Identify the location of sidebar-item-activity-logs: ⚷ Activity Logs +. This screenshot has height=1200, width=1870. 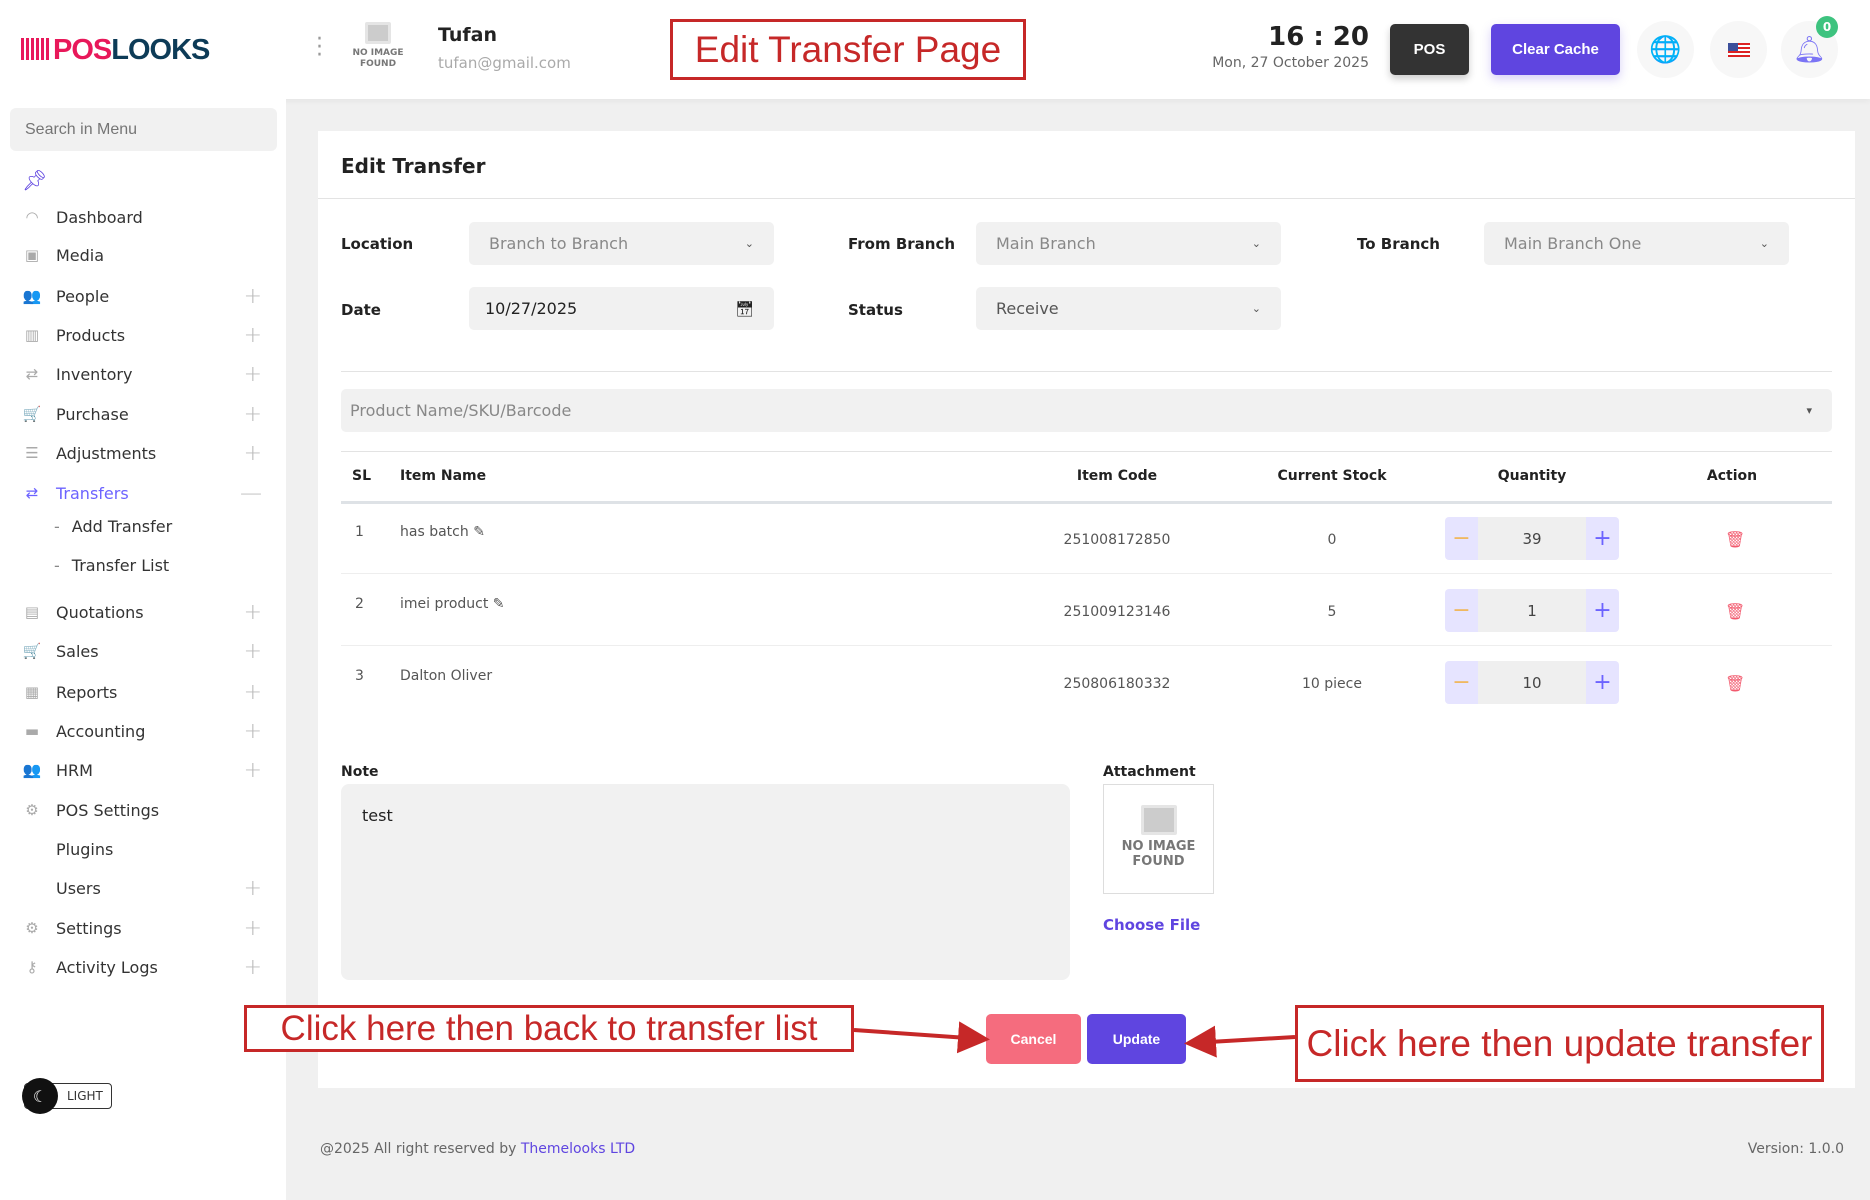
(142, 967).